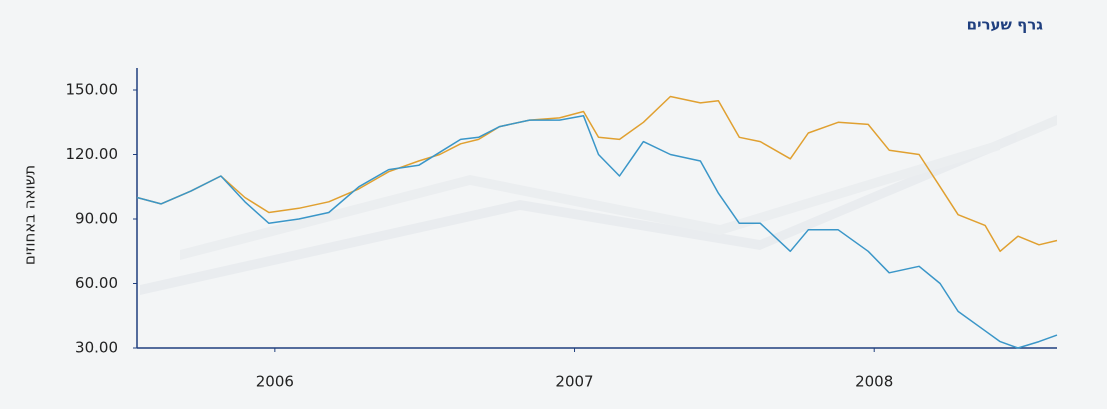  I want to click on y-tick-label: 60.00, so click(96, 283).